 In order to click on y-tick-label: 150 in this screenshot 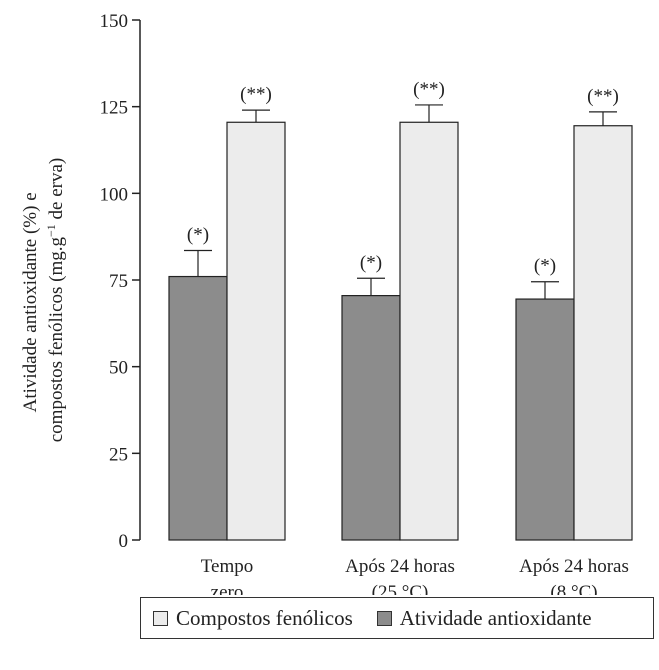, I will do `click(114, 21)`.